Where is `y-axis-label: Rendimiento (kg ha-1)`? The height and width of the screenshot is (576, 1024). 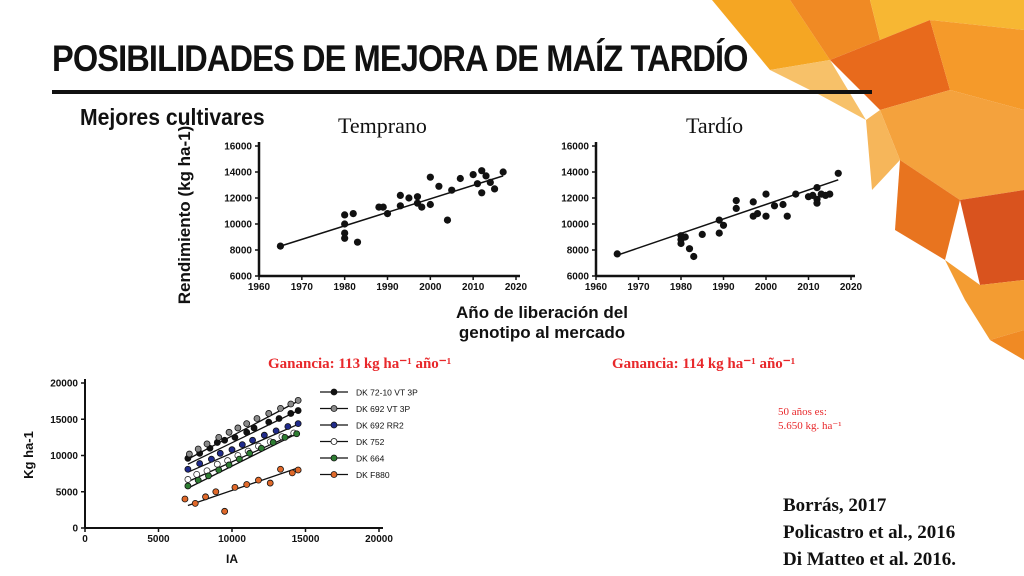
y-axis-label: Rendimiento (kg ha-1) is located at coordinates (184, 215).